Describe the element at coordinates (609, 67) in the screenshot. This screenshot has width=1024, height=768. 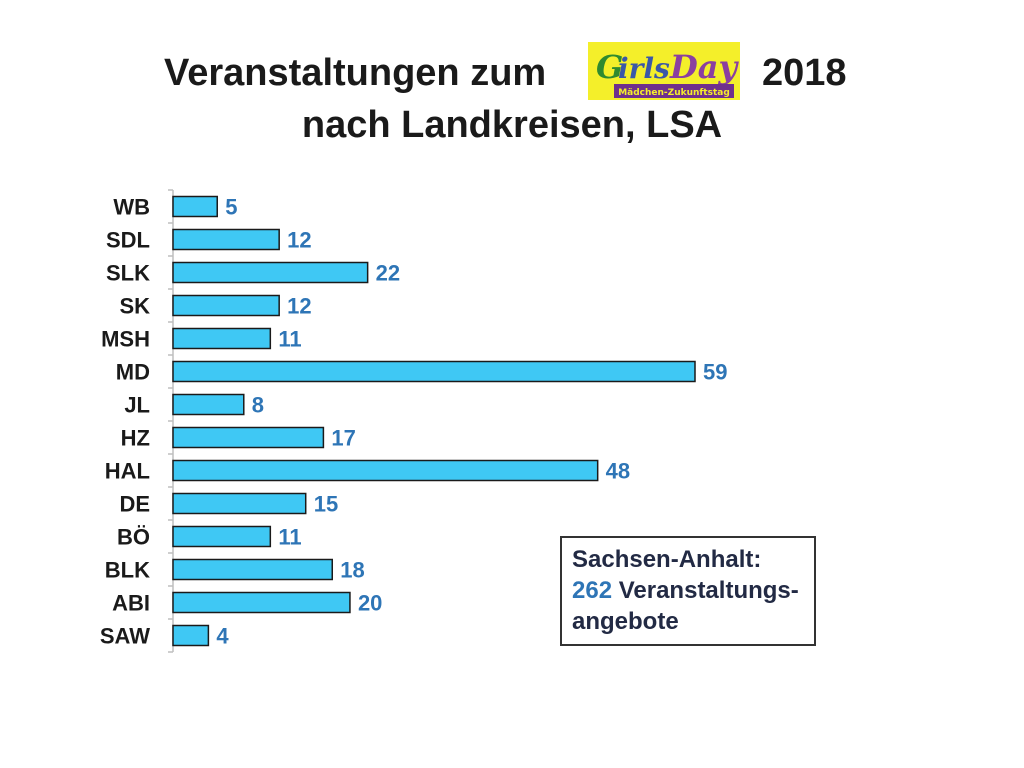
I see `svg-text: G` at that location.